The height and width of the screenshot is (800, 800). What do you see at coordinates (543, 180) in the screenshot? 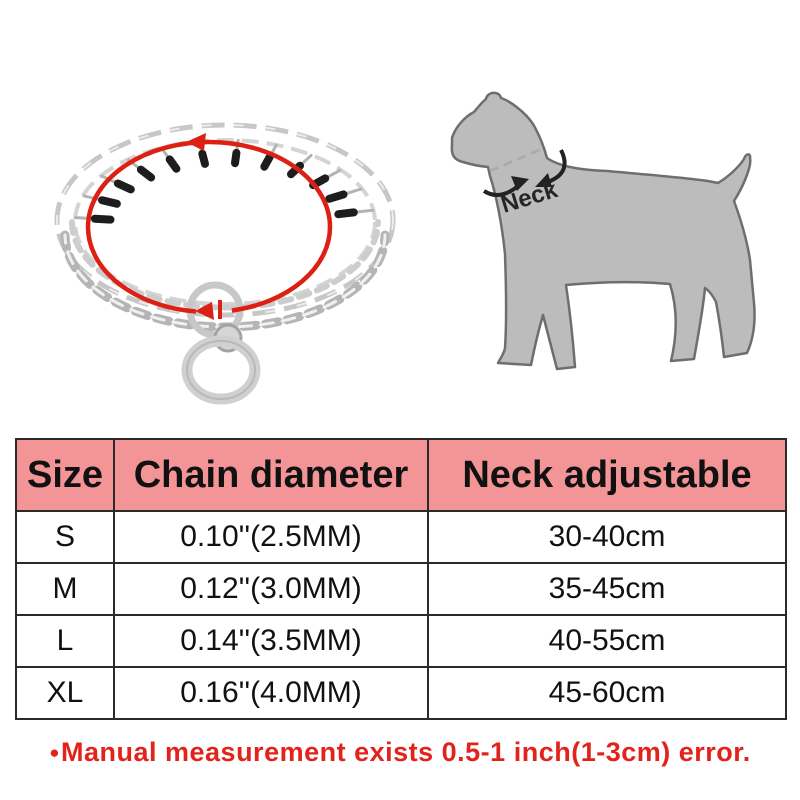
I see `right-arrowhead` at bounding box center [543, 180].